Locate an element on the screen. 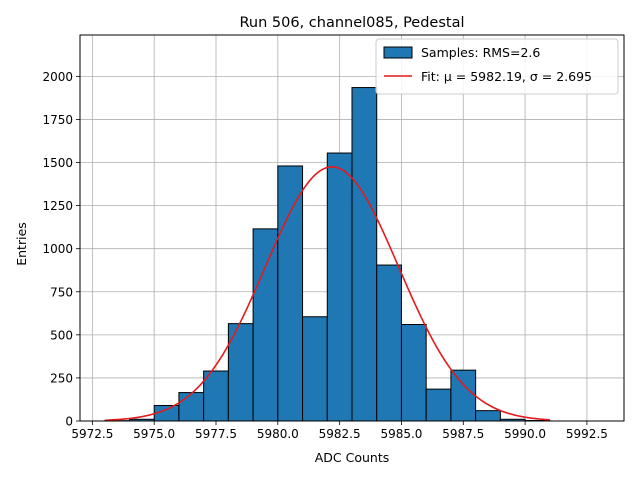 The width and height of the screenshot is (640, 484). x-axis-label: ADC Counts is located at coordinates (352, 457).